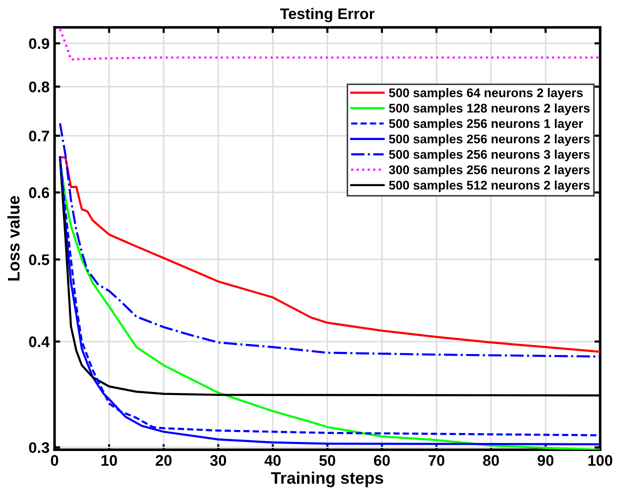  I want to click on y-tick-label: 0.5, so click(39, 260).